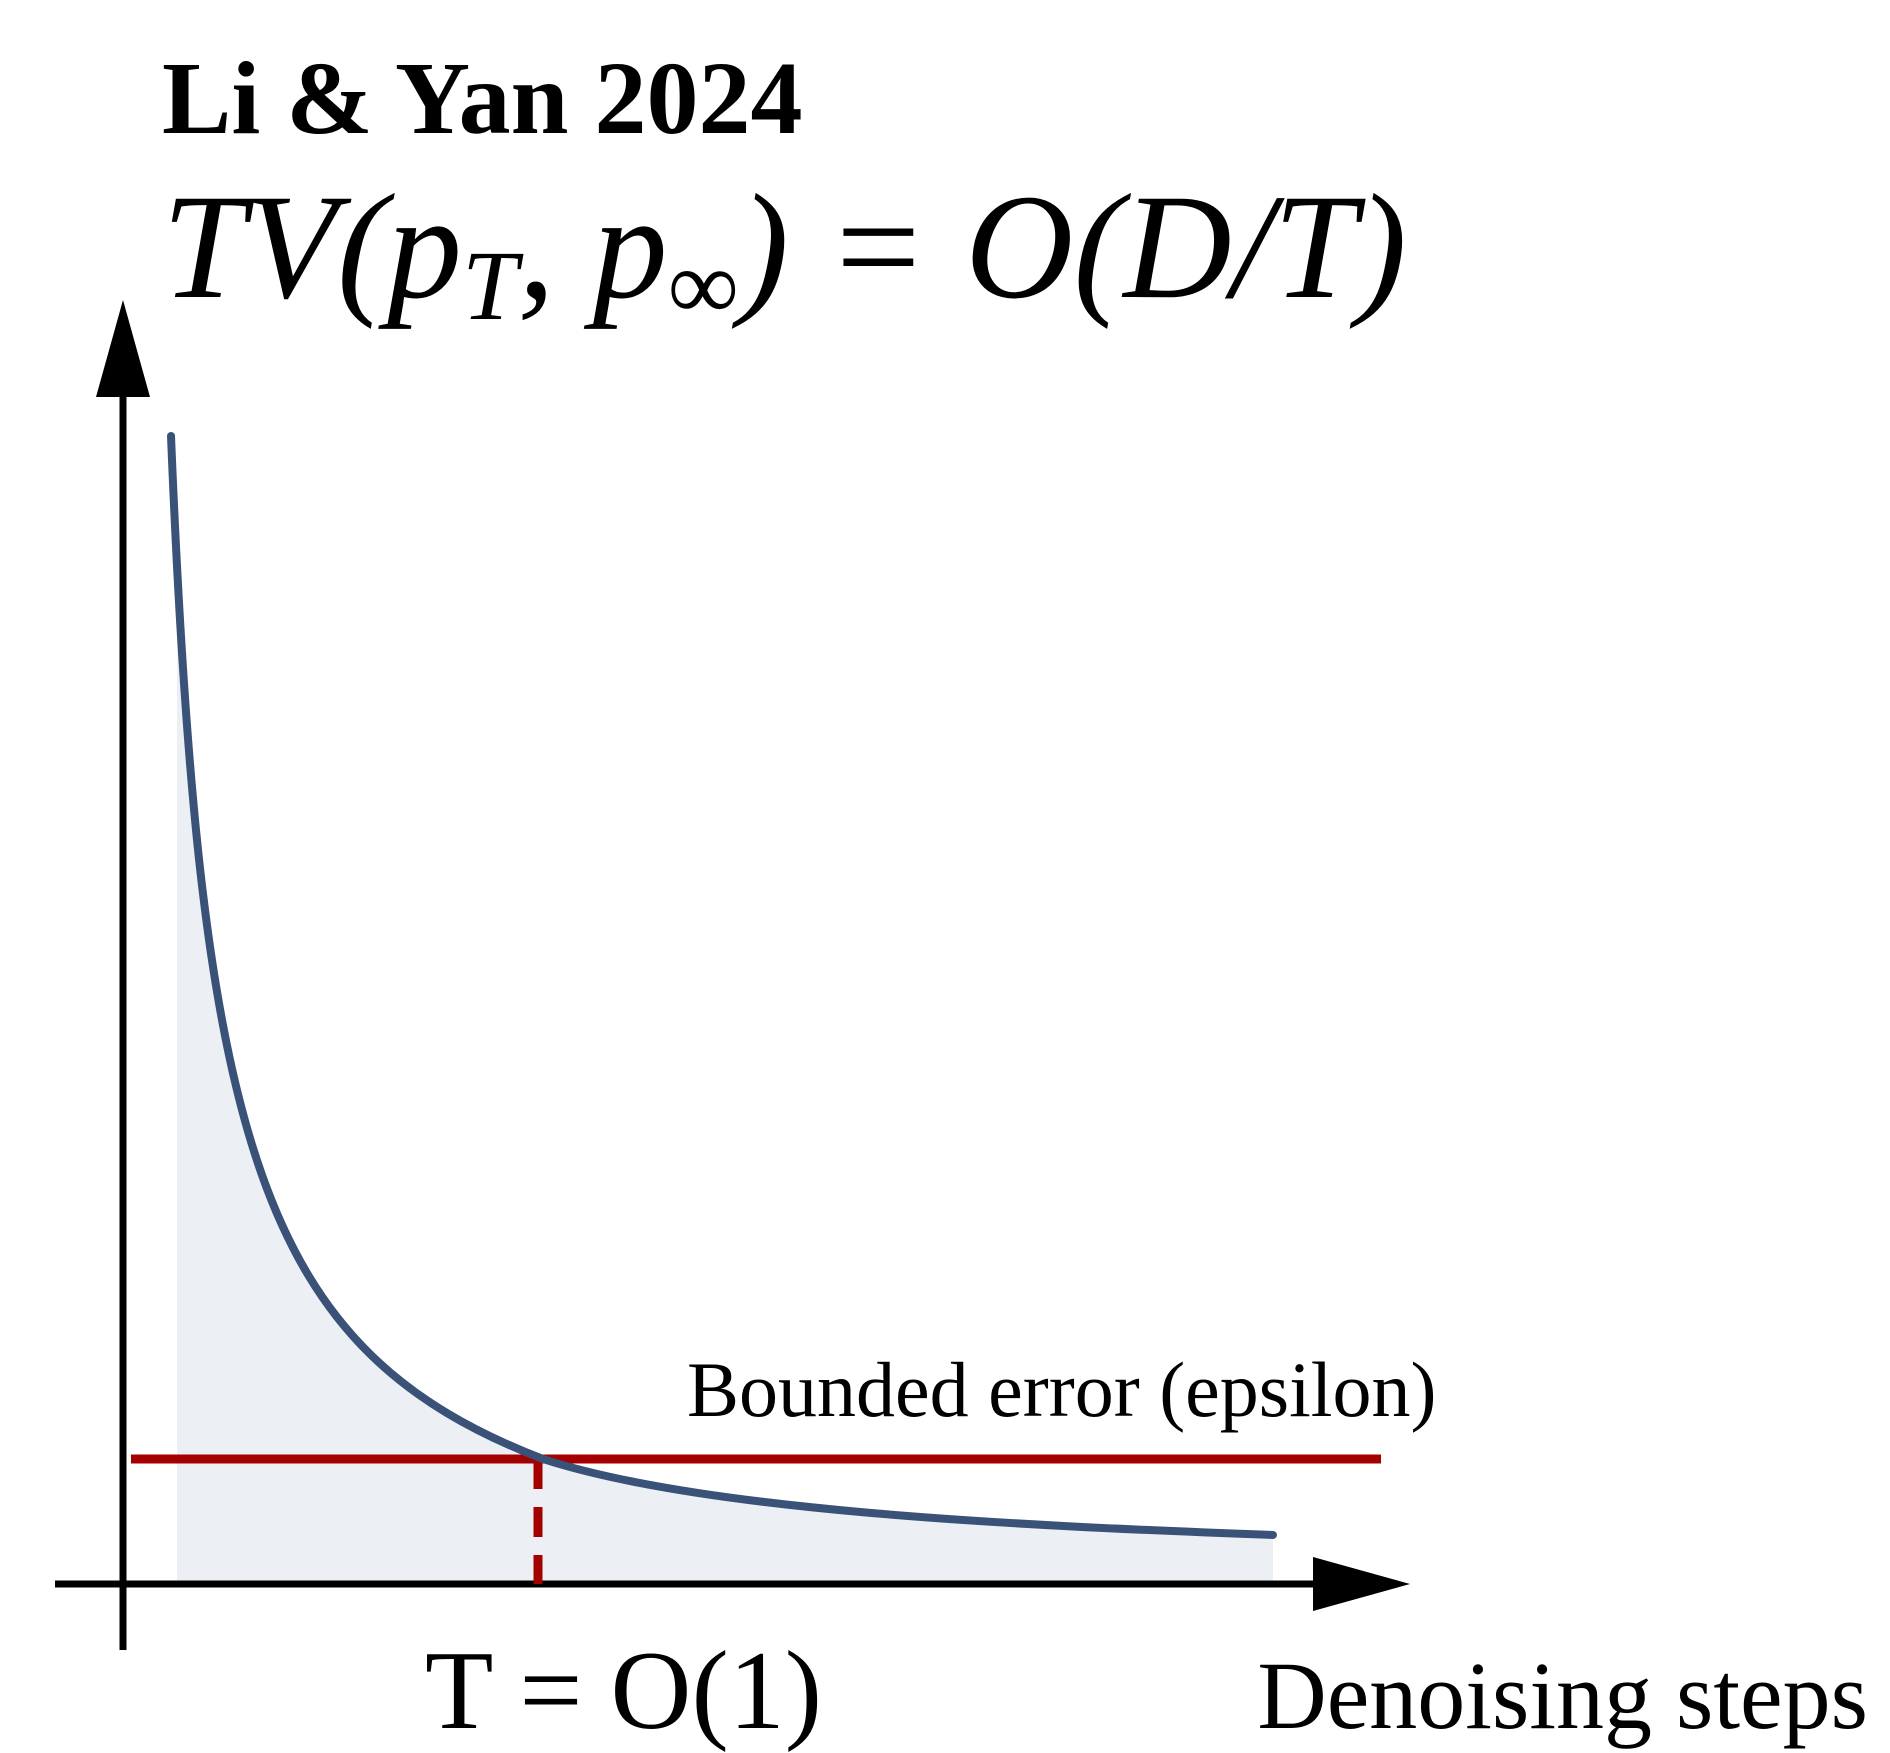 Image resolution: width=1890 pixels, height=1753 pixels. I want to click on formula: TV(pT, p∞) = O(D/T), so click(784, 252).